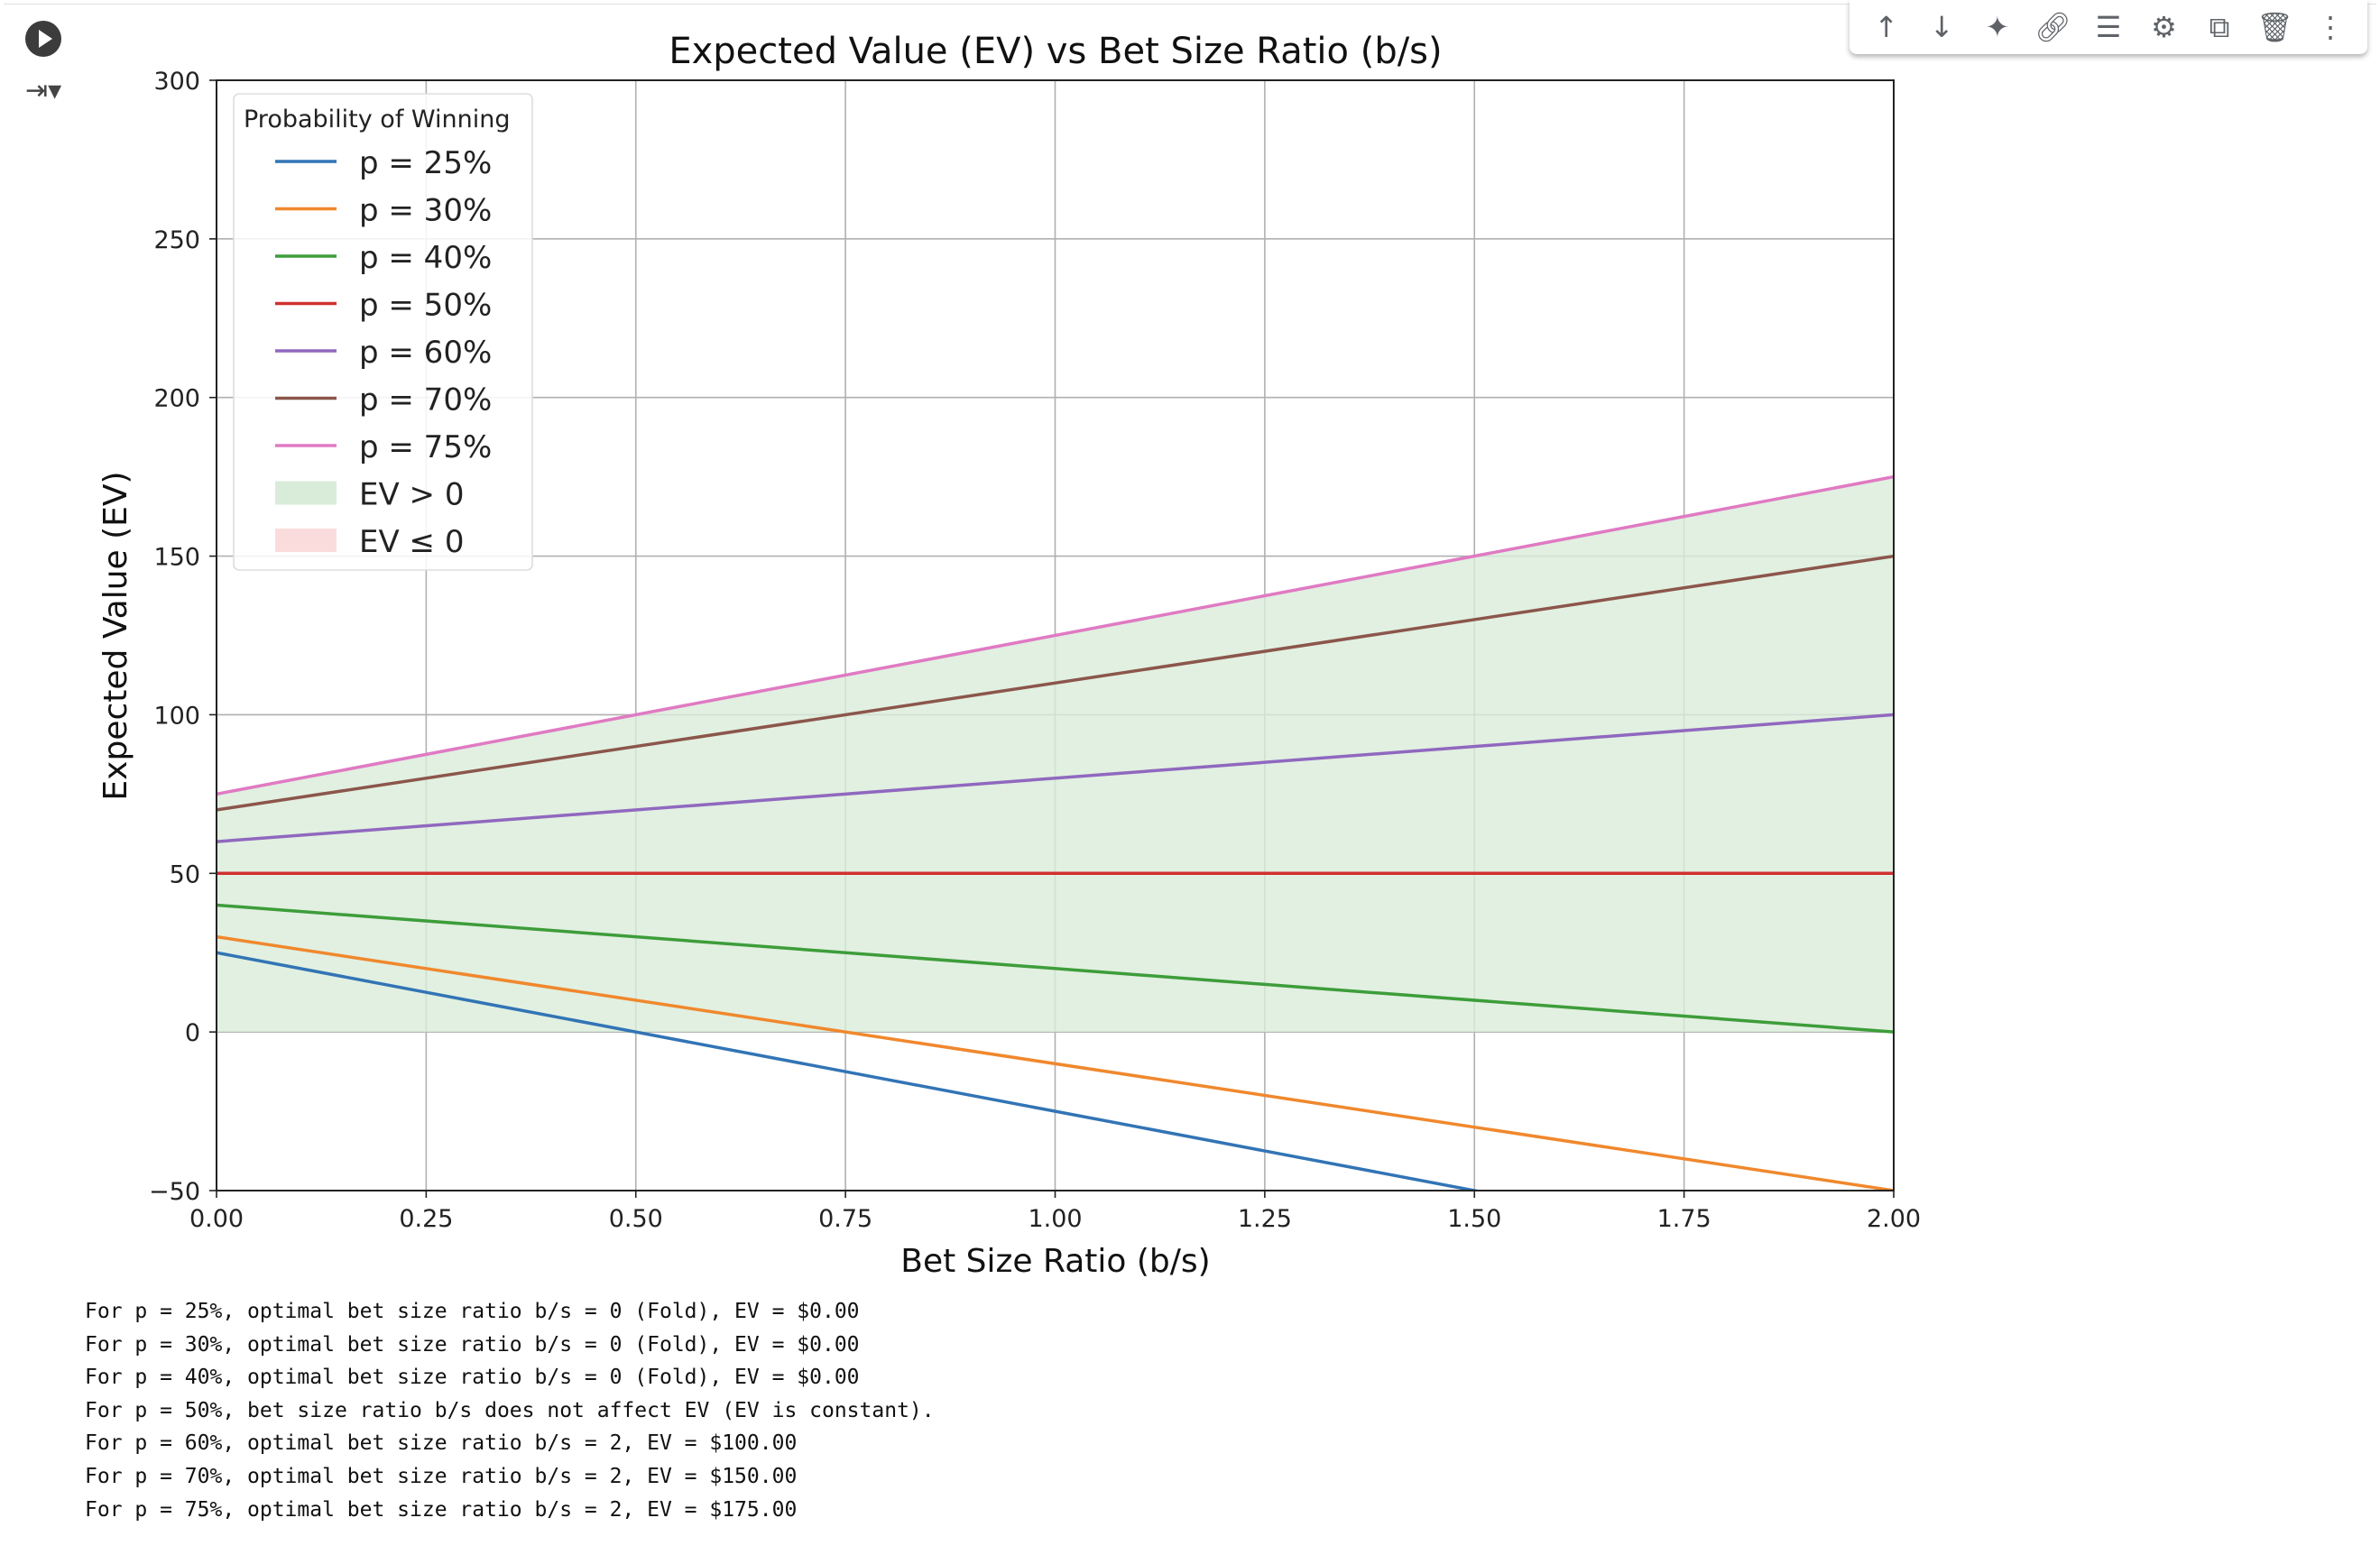 The height and width of the screenshot is (1564, 2380). I want to click on x-tick-label: 1.25, so click(1265, 1219).